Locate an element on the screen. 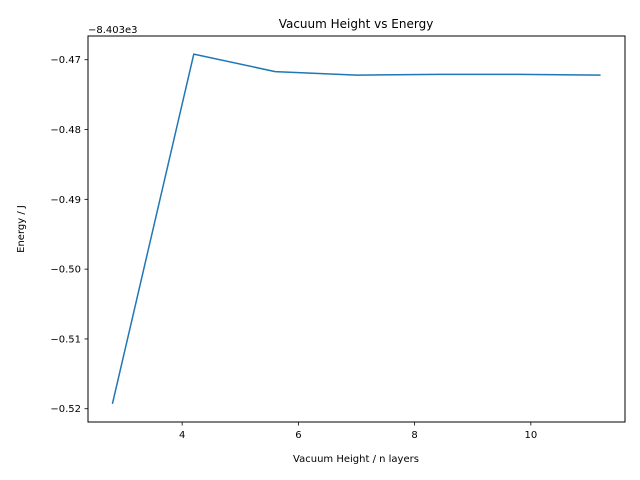 This screenshot has height=480, width=640. x-tick-label: 8 is located at coordinates (414, 435).